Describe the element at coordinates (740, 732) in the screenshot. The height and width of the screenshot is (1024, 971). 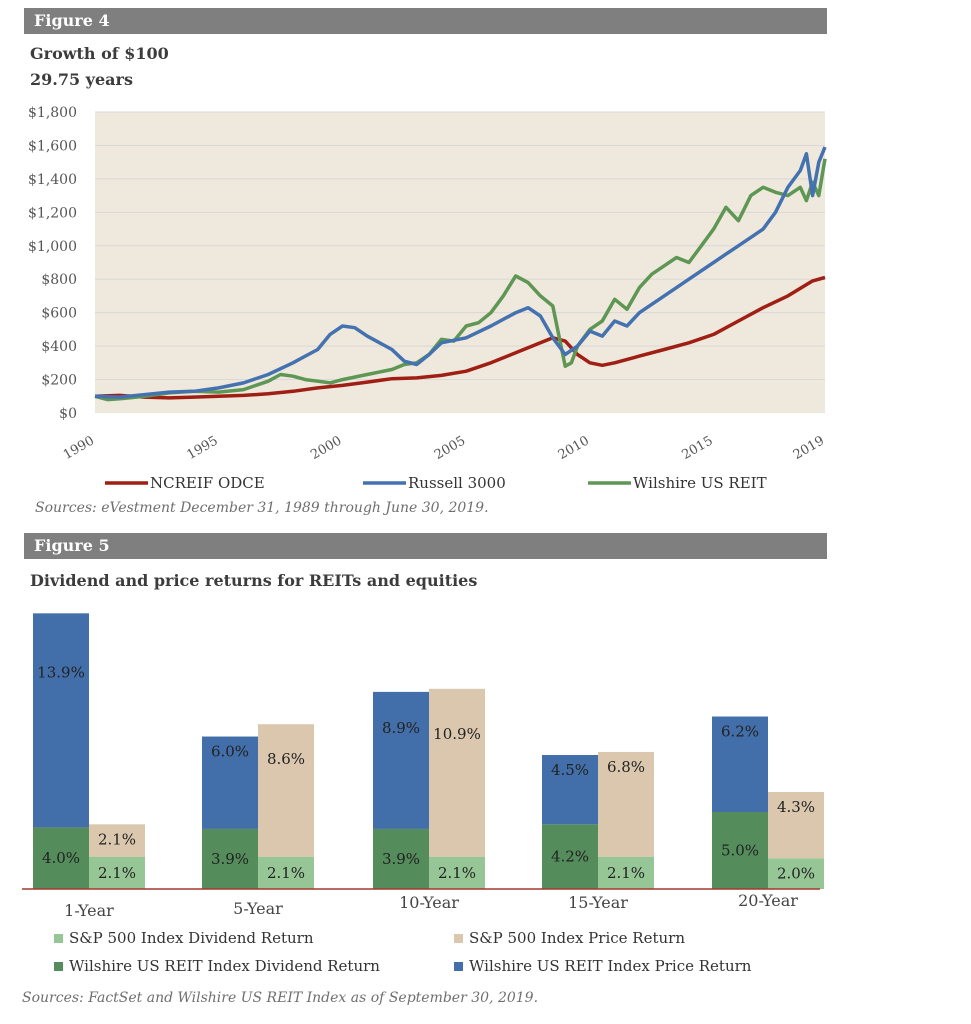
I see `data-label: 6.2%` at that location.